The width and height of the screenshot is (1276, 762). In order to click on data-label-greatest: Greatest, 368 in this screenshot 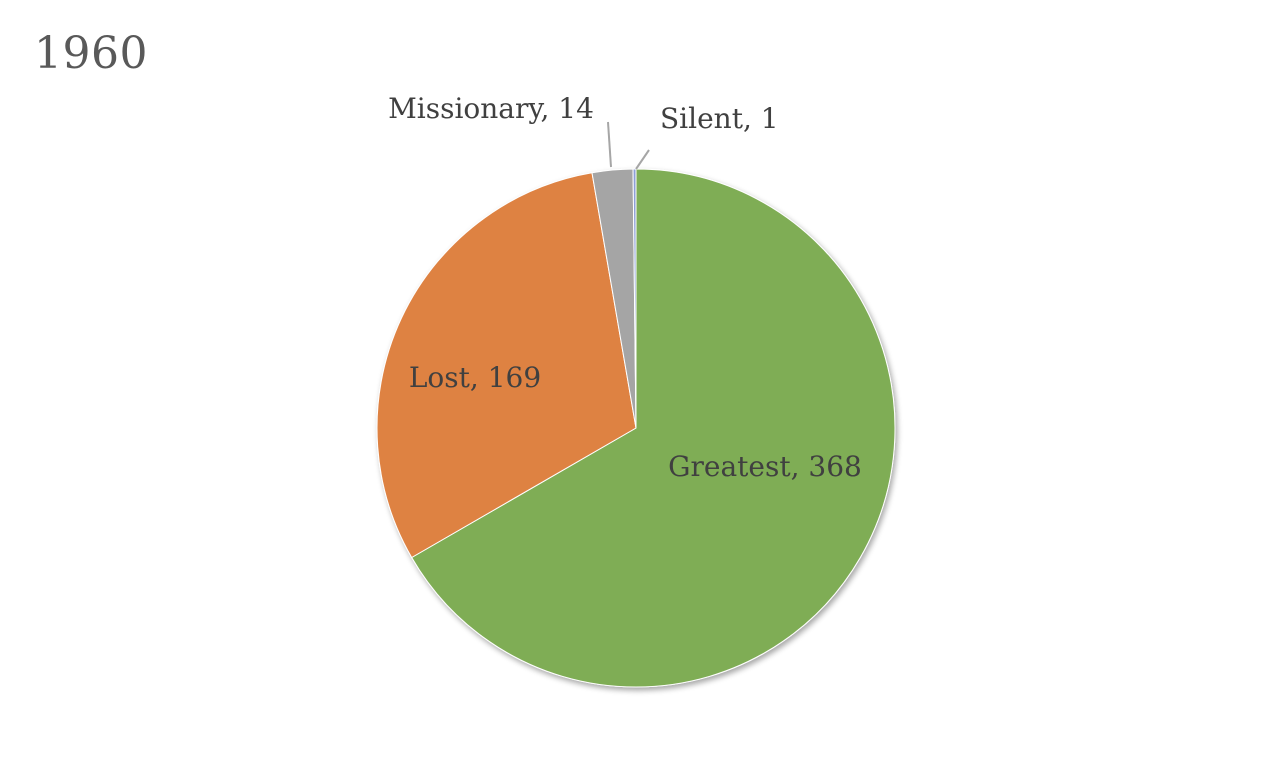, I will do `click(765, 466)`.